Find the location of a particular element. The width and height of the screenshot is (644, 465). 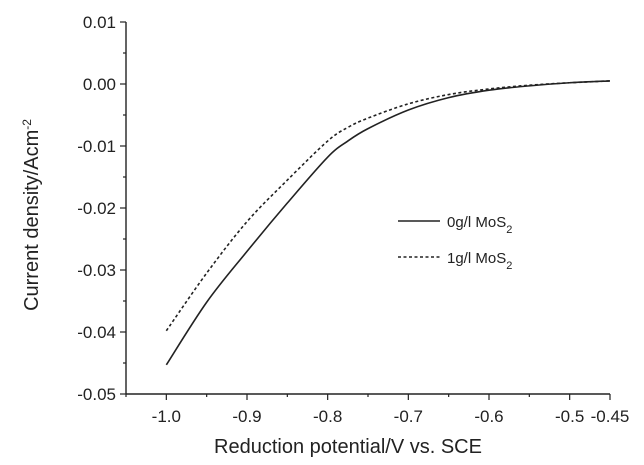

y-axis-title-sup: -2 is located at coordinates (27, 124).